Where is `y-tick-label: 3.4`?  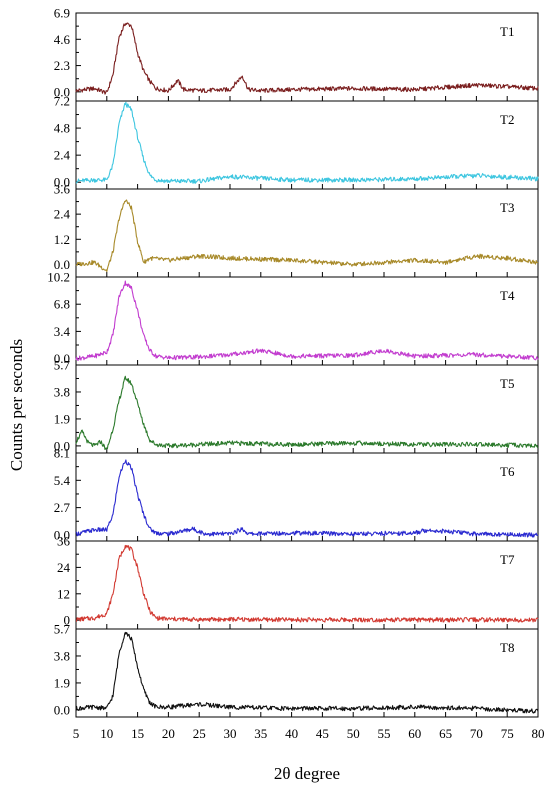
y-tick-label: 3.4 is located at coordinates (62, 331).